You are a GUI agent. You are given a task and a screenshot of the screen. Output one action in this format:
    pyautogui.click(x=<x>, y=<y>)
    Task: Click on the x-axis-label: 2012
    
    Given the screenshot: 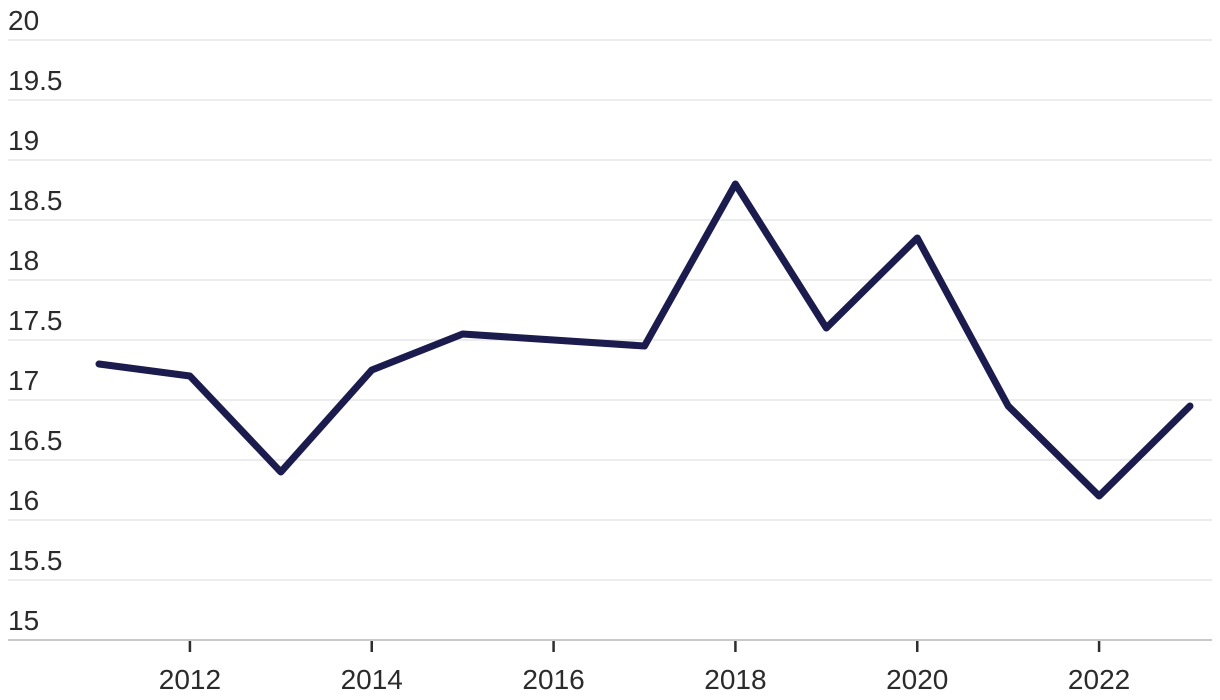 What is the action you would take?
    pyautogui.click(x=190, y=679)
    